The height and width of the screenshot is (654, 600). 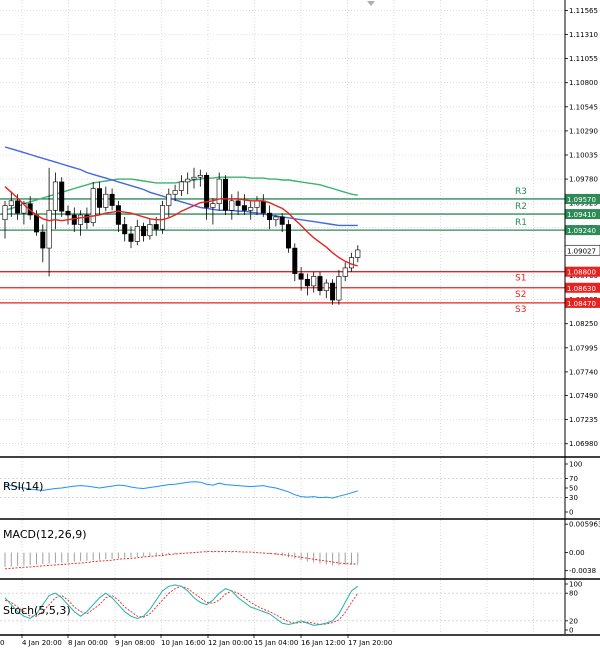 What do you see at coordinates (183, 643) in the screenshot?
I see `time-tick-label: 10 Jan 16:00` at bounding box center [183, 643].